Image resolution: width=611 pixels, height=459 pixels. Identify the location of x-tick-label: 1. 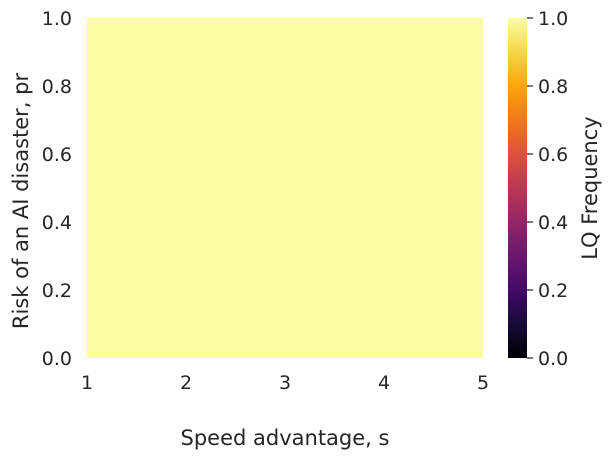
(87, 383).